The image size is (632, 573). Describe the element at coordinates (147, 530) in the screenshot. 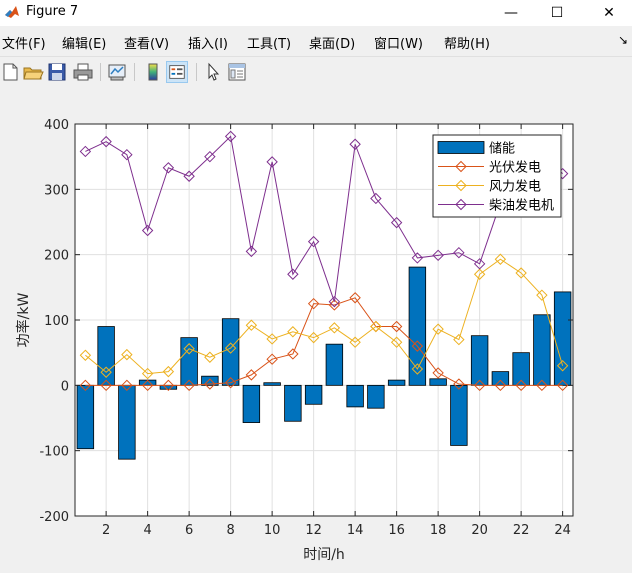

I see `x-tick-label: 4` at that location.